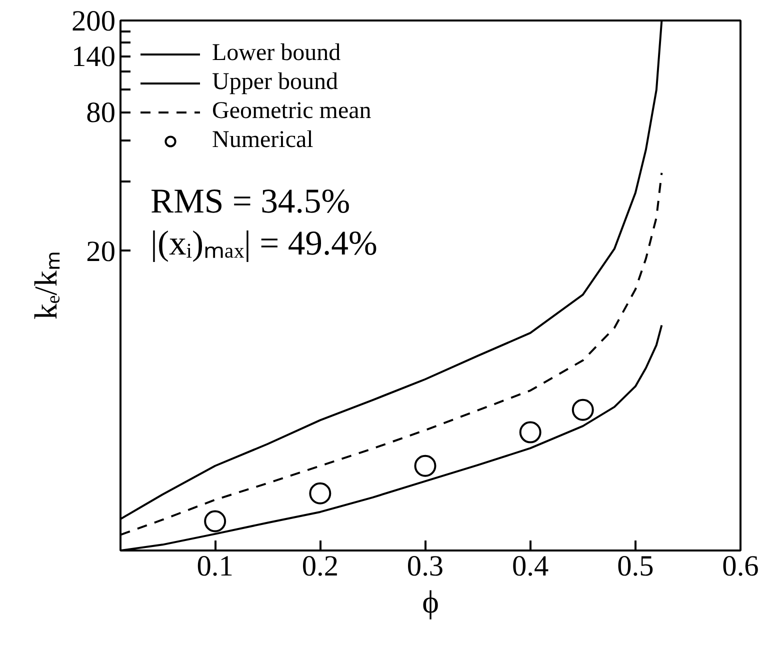  What do you see at coordinates (425, 566) in the screenshot?
I see `x-tick-label: 0.3` at bounding box center [425, 566].